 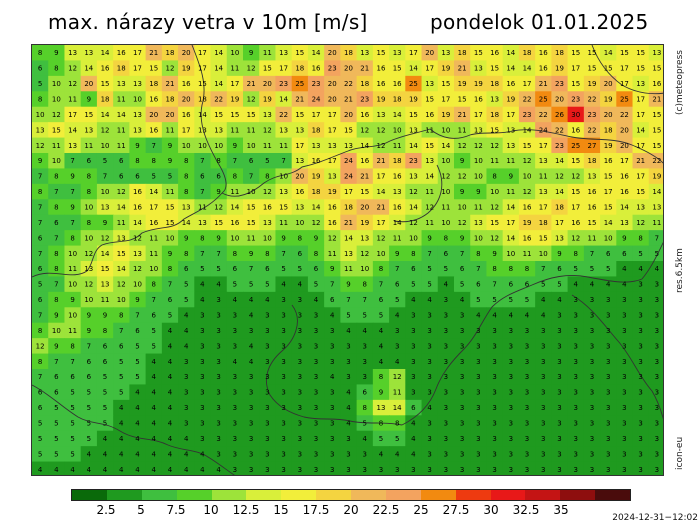 I want to click on gust-value-label: 8, so click(x=300, y=238).